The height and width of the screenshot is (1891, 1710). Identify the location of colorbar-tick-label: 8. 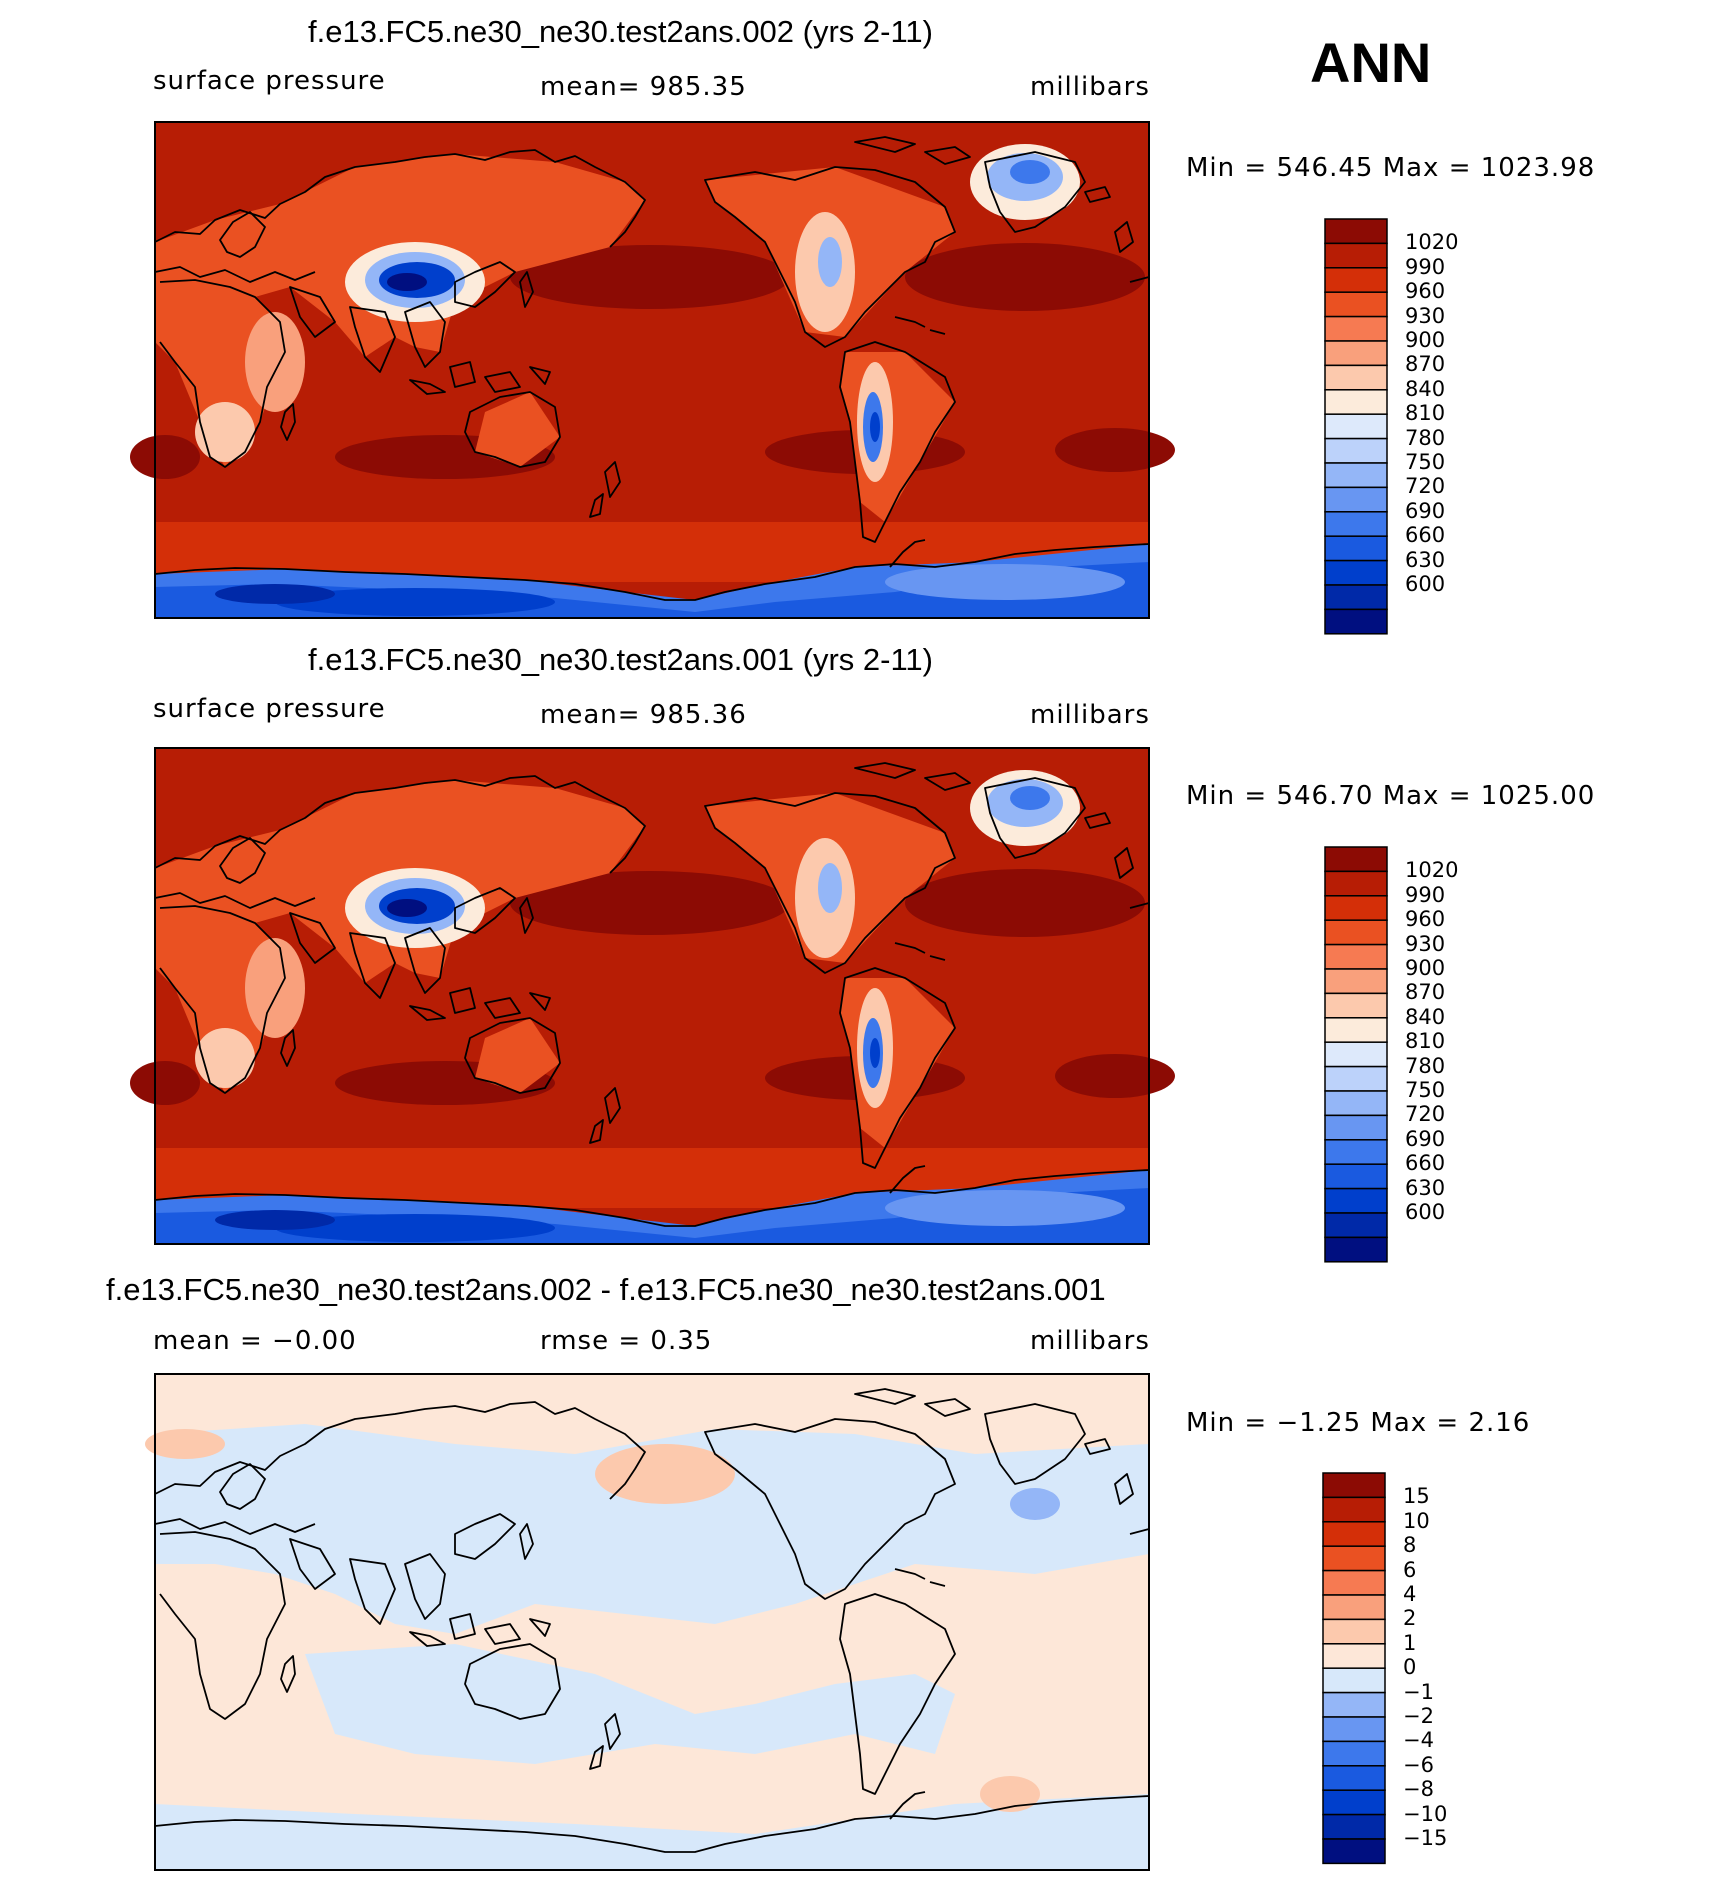
(1410, 1545).